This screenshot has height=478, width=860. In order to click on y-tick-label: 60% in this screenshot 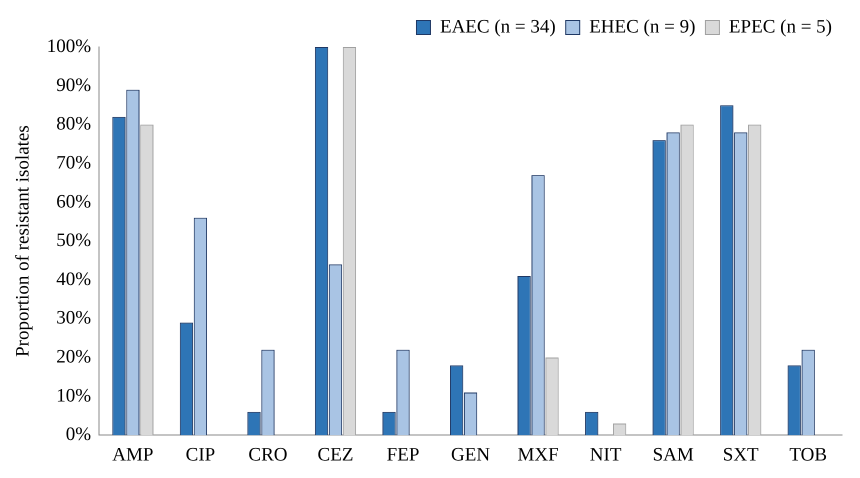, I will do `click(74, 201)`.